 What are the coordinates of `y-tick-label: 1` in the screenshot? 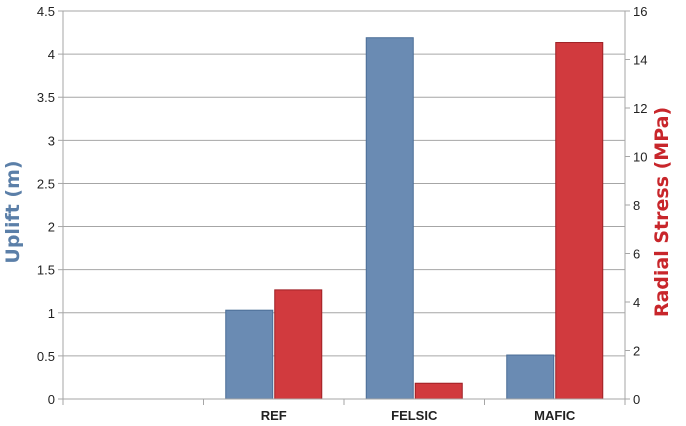 It's located at (51, 313).